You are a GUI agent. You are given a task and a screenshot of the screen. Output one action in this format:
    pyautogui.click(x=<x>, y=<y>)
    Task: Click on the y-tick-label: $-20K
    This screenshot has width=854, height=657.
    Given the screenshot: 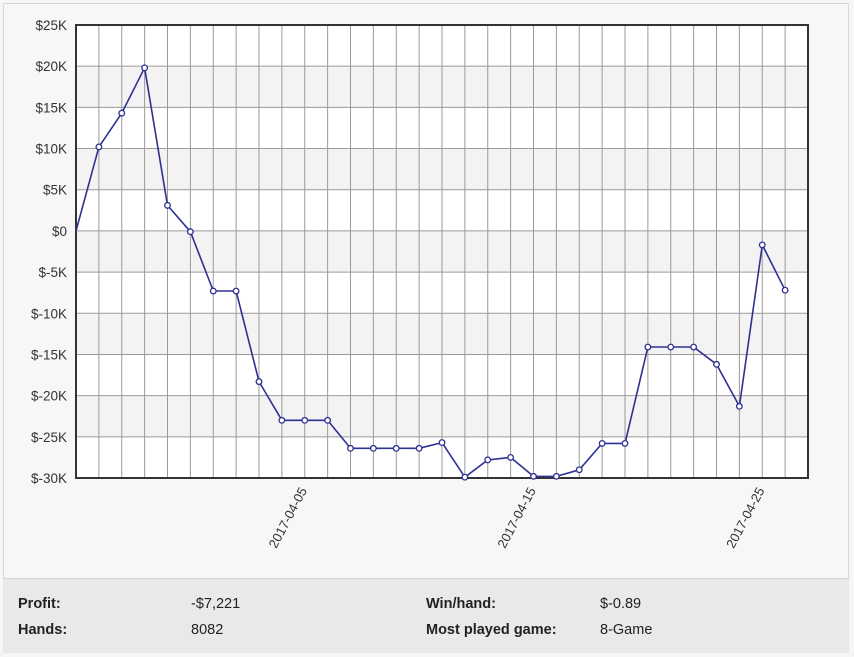 What is the action you would take?
    pyautogui.click(x=49, y=396)
    